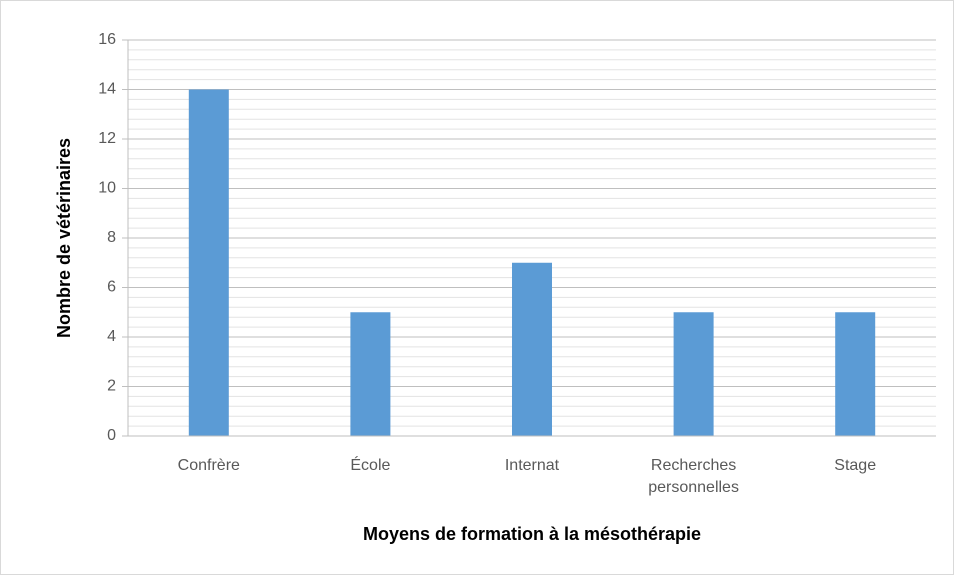 The height and width of the screenshot is (575, 954). Describe the element at coordinates (532, 465) in the screenshot. I see `x-tick-label: Internat` at that location.